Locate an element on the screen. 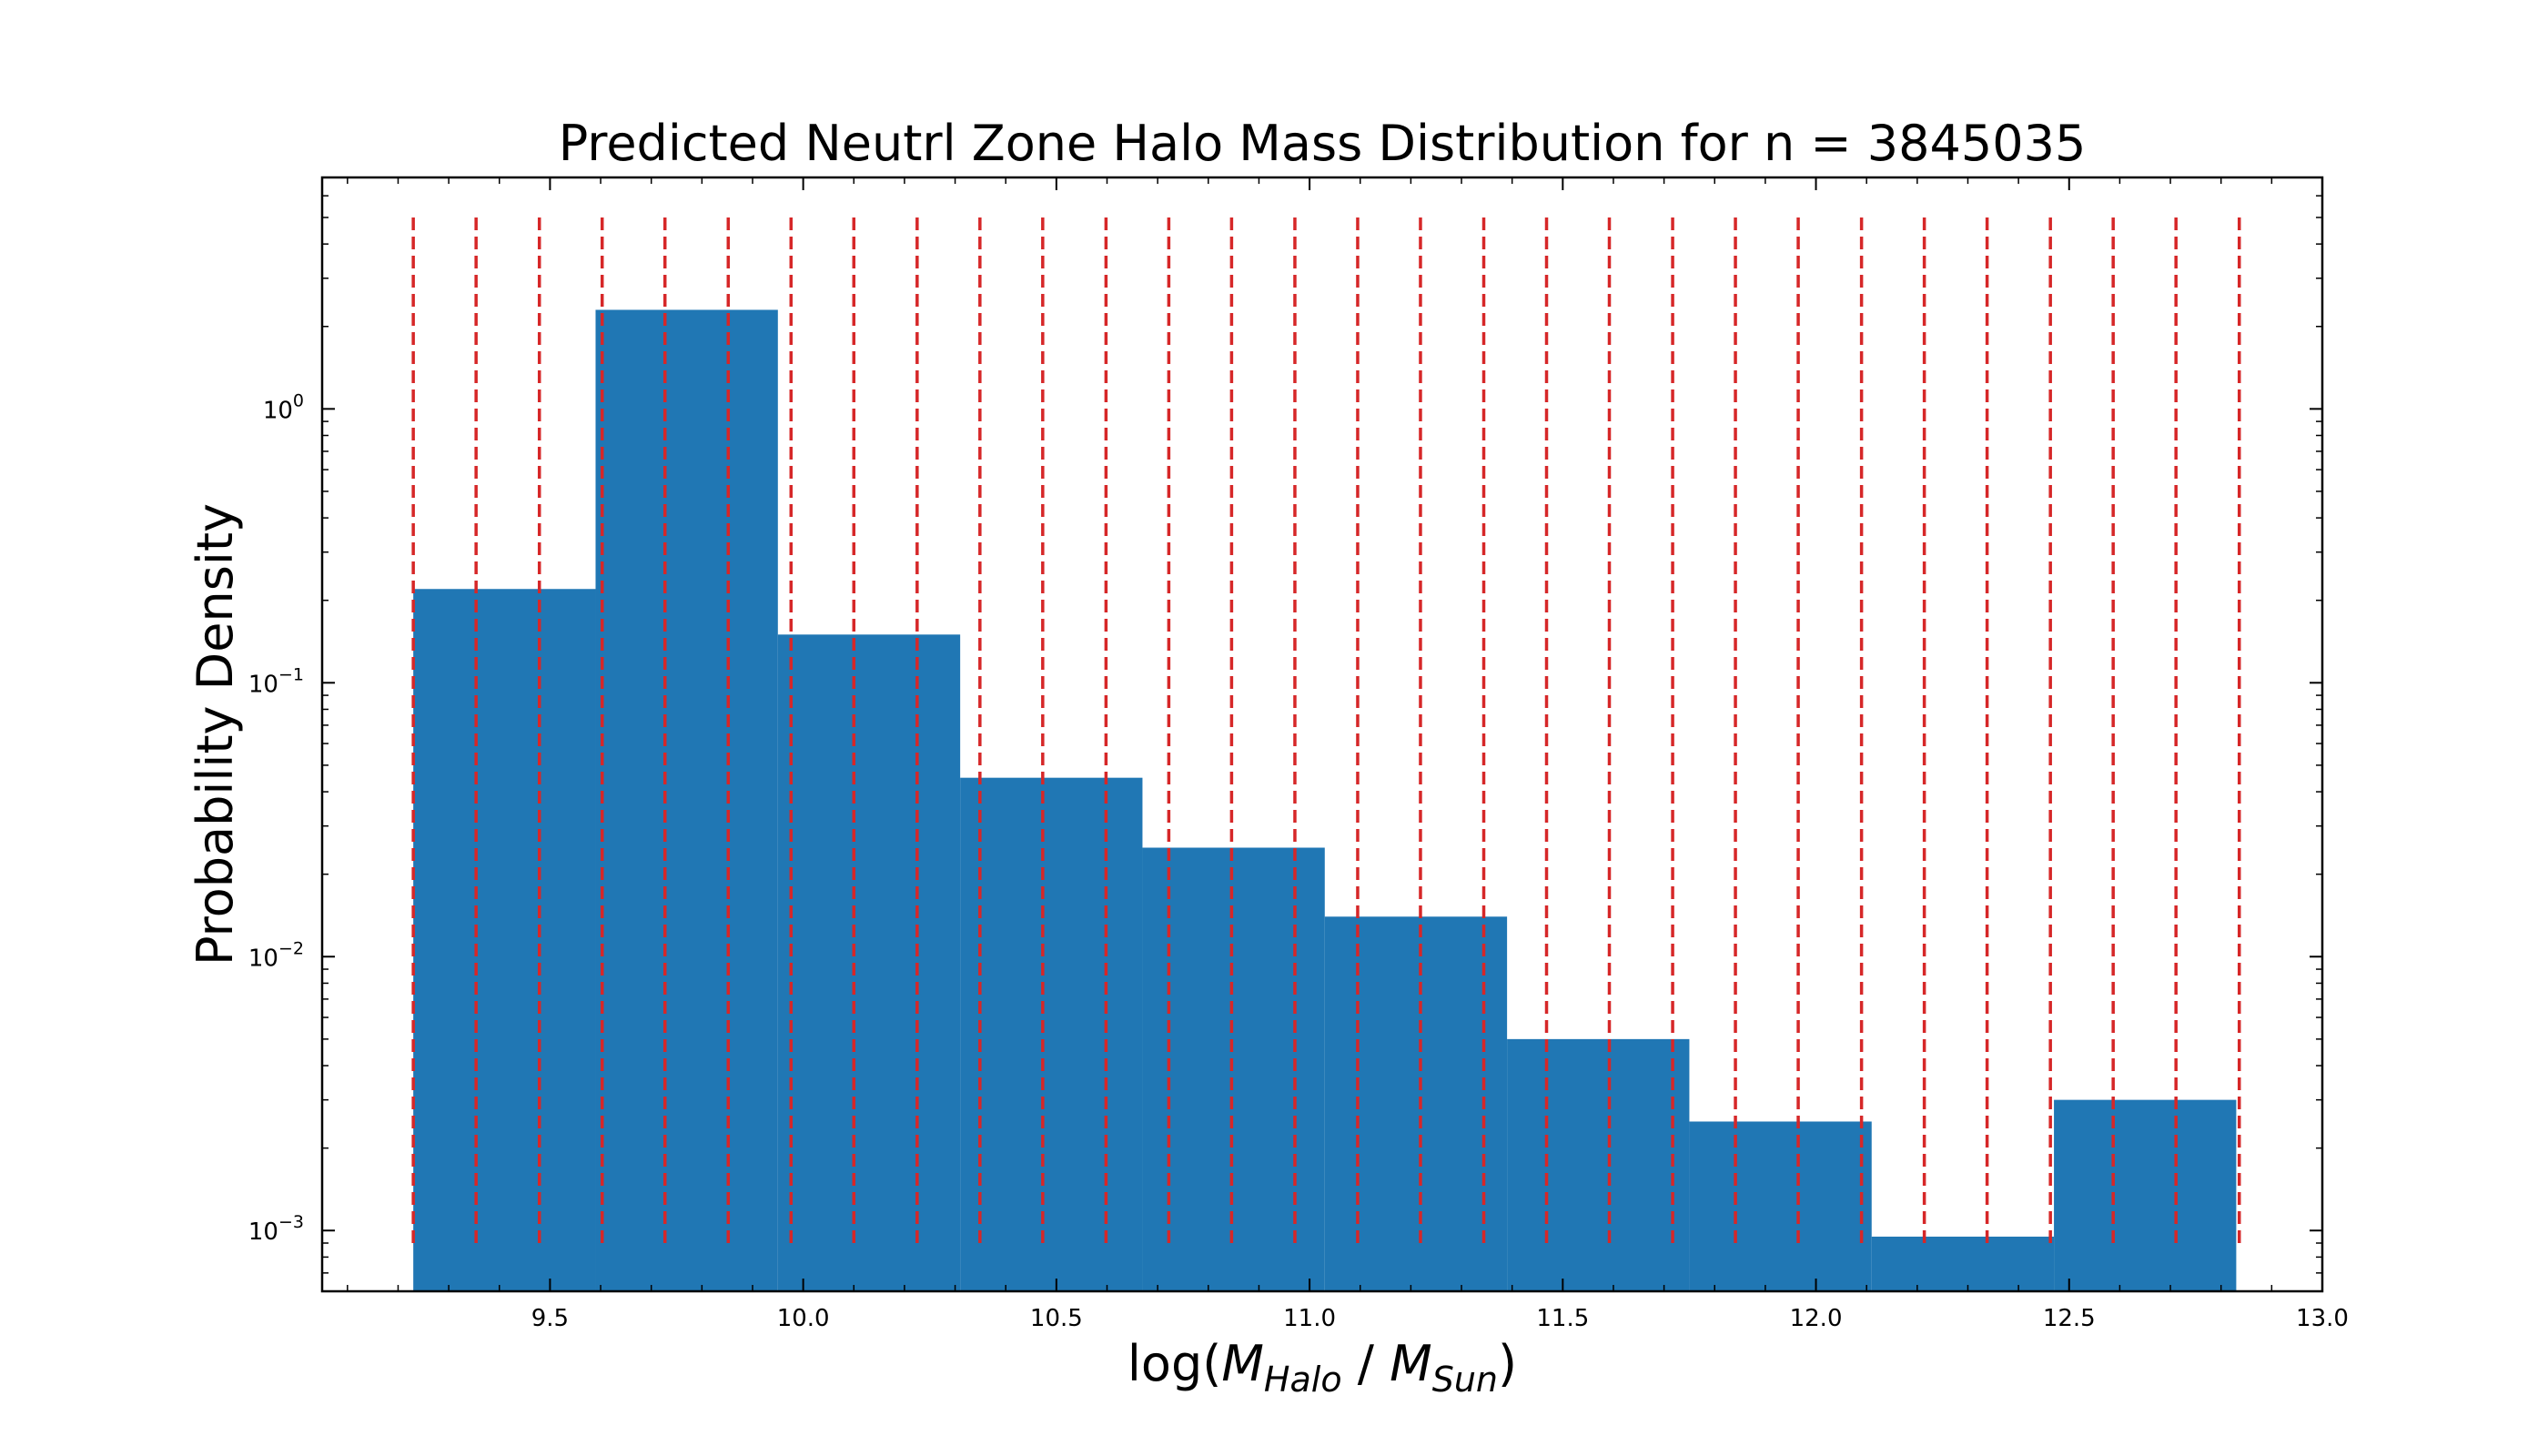 This screenshot has width=2548, height=1456. x-axis-label-m2: M is located at coordinates (1411, 1364).